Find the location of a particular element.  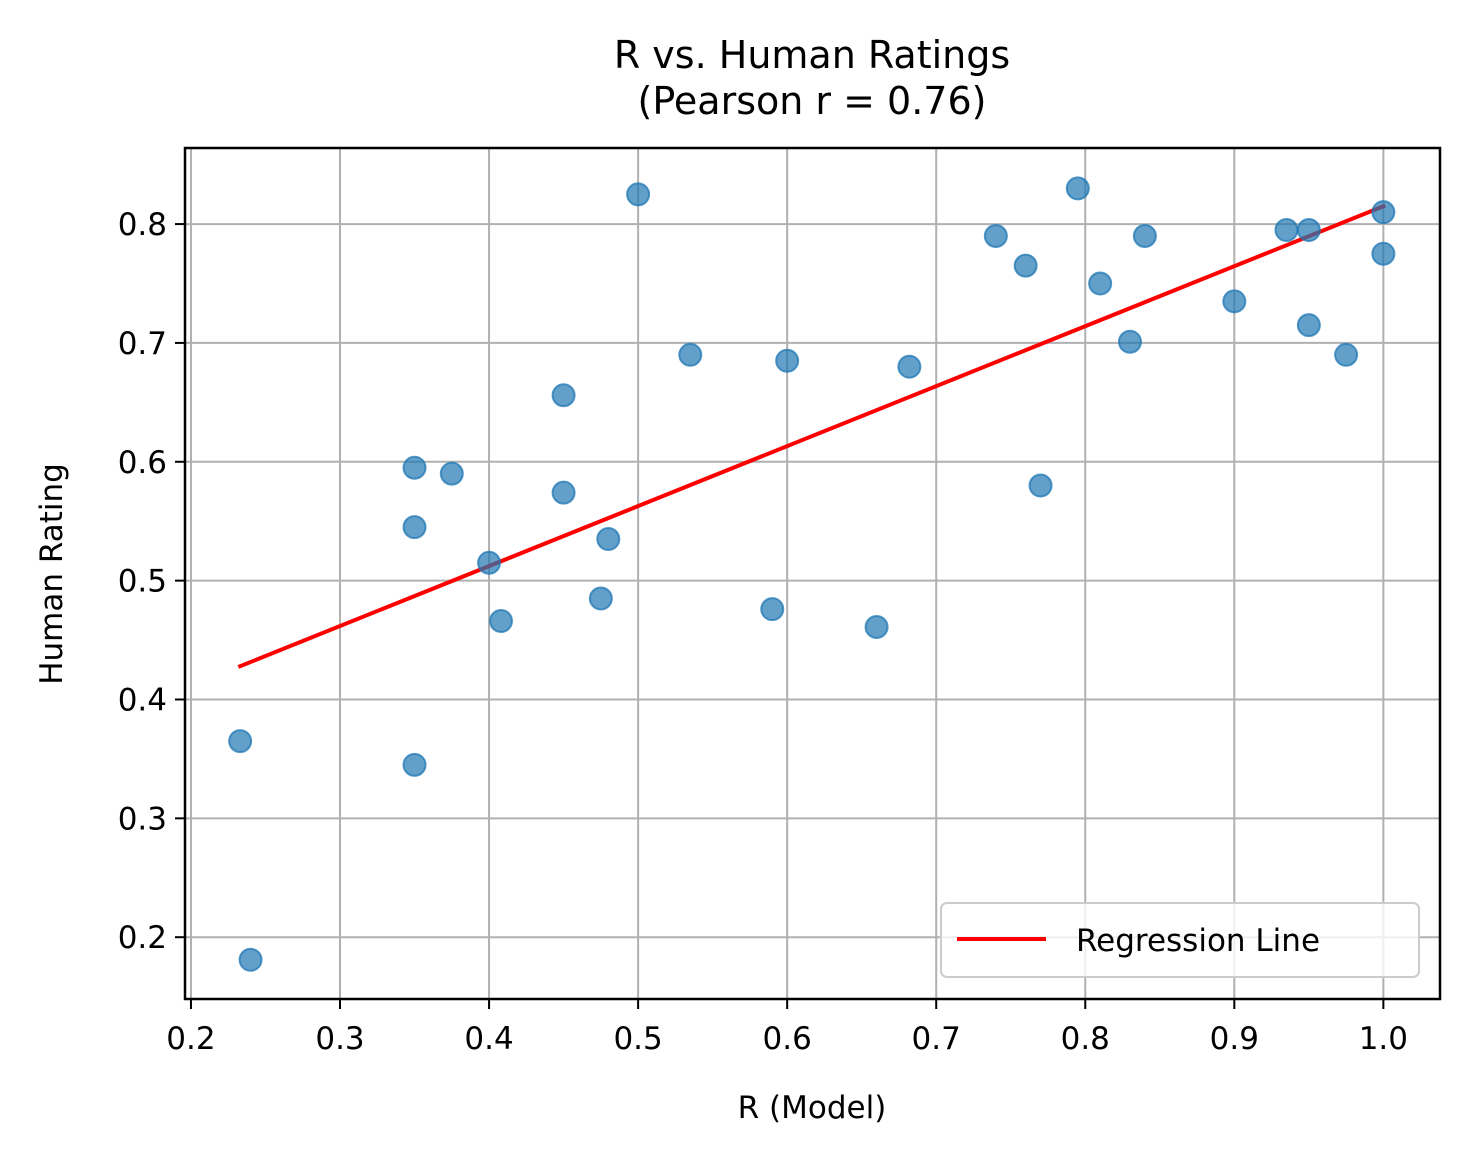

x-tick-label: 0.8 is located at coordinates (1085, 1039).